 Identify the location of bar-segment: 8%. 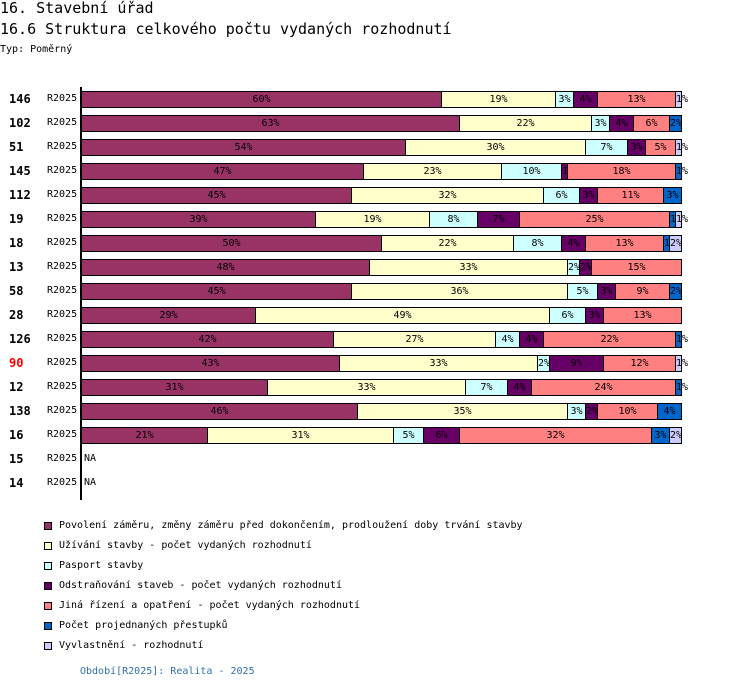
(453, 219).